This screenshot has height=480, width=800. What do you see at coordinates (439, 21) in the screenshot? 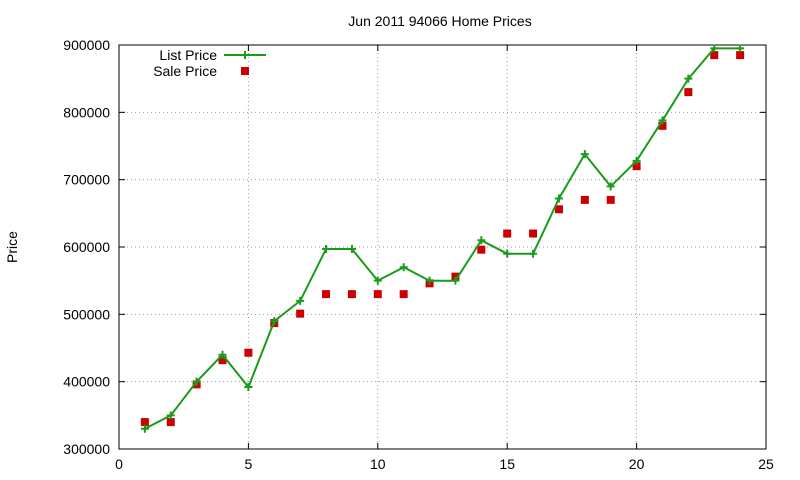
I see `chart-title: Jun 2011 94066 Home Prices` at bounding box center [439, 21].